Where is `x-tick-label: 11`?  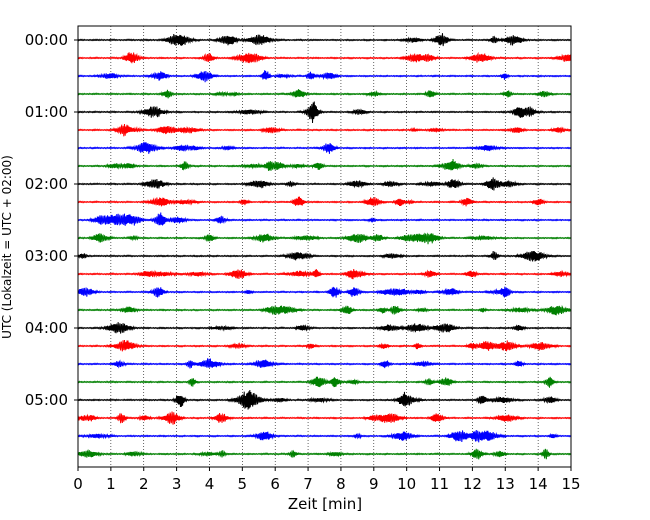
x-tick-label: 11 is located at coordinates (439, 484).